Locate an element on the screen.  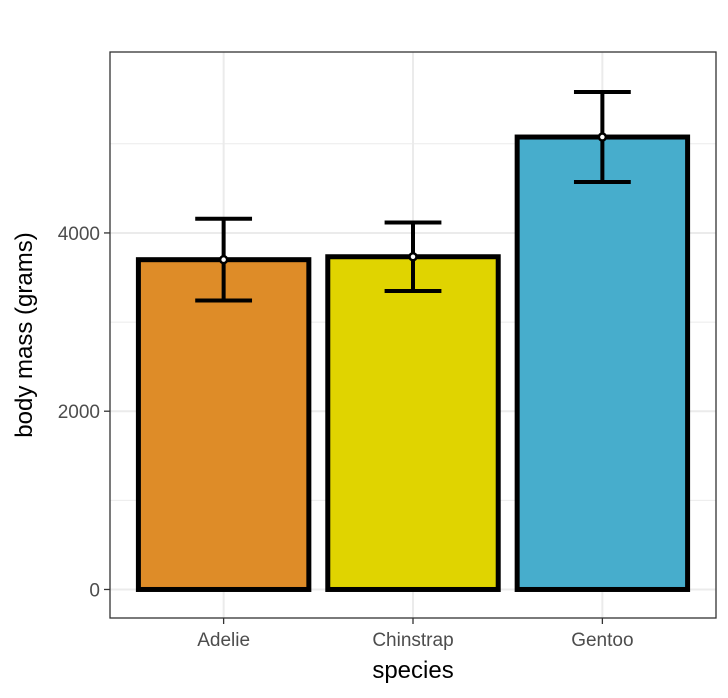
x-tick-label: Gentoo is located at coordinates (602, 640).